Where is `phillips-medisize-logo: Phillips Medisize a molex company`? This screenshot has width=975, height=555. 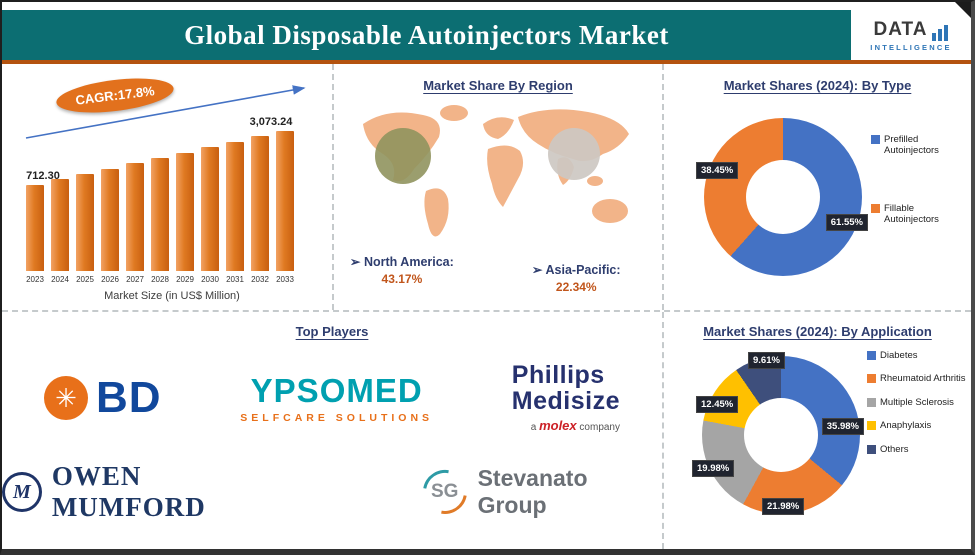 phillips-medisize-logo: Phillips Medisize a molex company is located at coordinates (565, 397).